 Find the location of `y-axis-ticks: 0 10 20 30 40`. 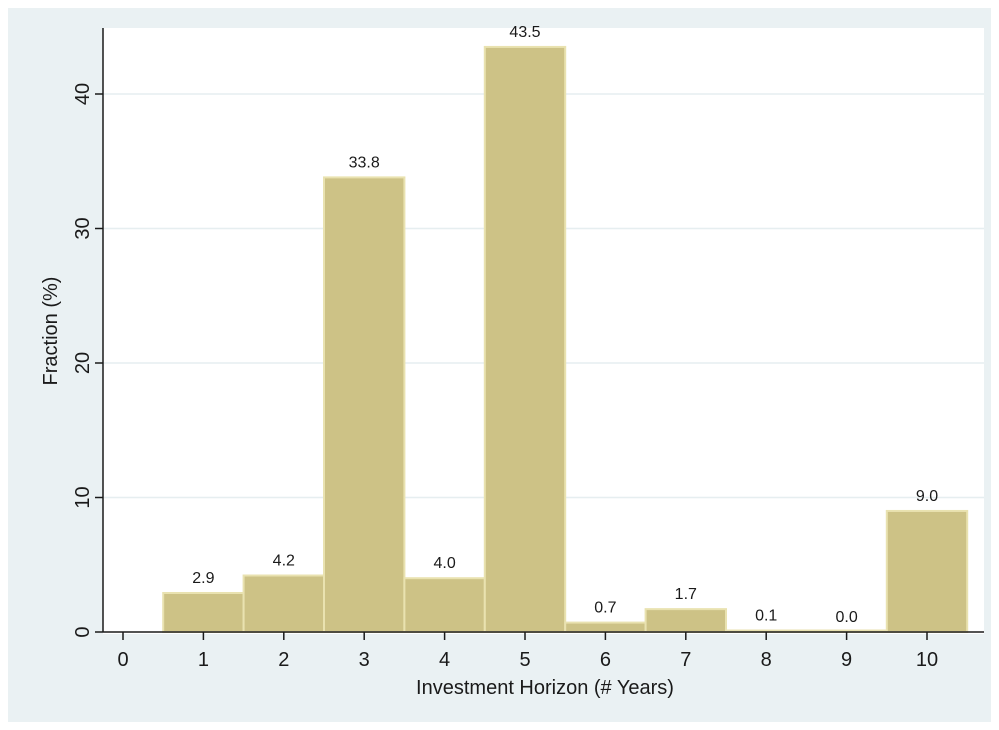

y-axis-ticks: 0 10 20 30 40 is located at coordinates (87, 360).